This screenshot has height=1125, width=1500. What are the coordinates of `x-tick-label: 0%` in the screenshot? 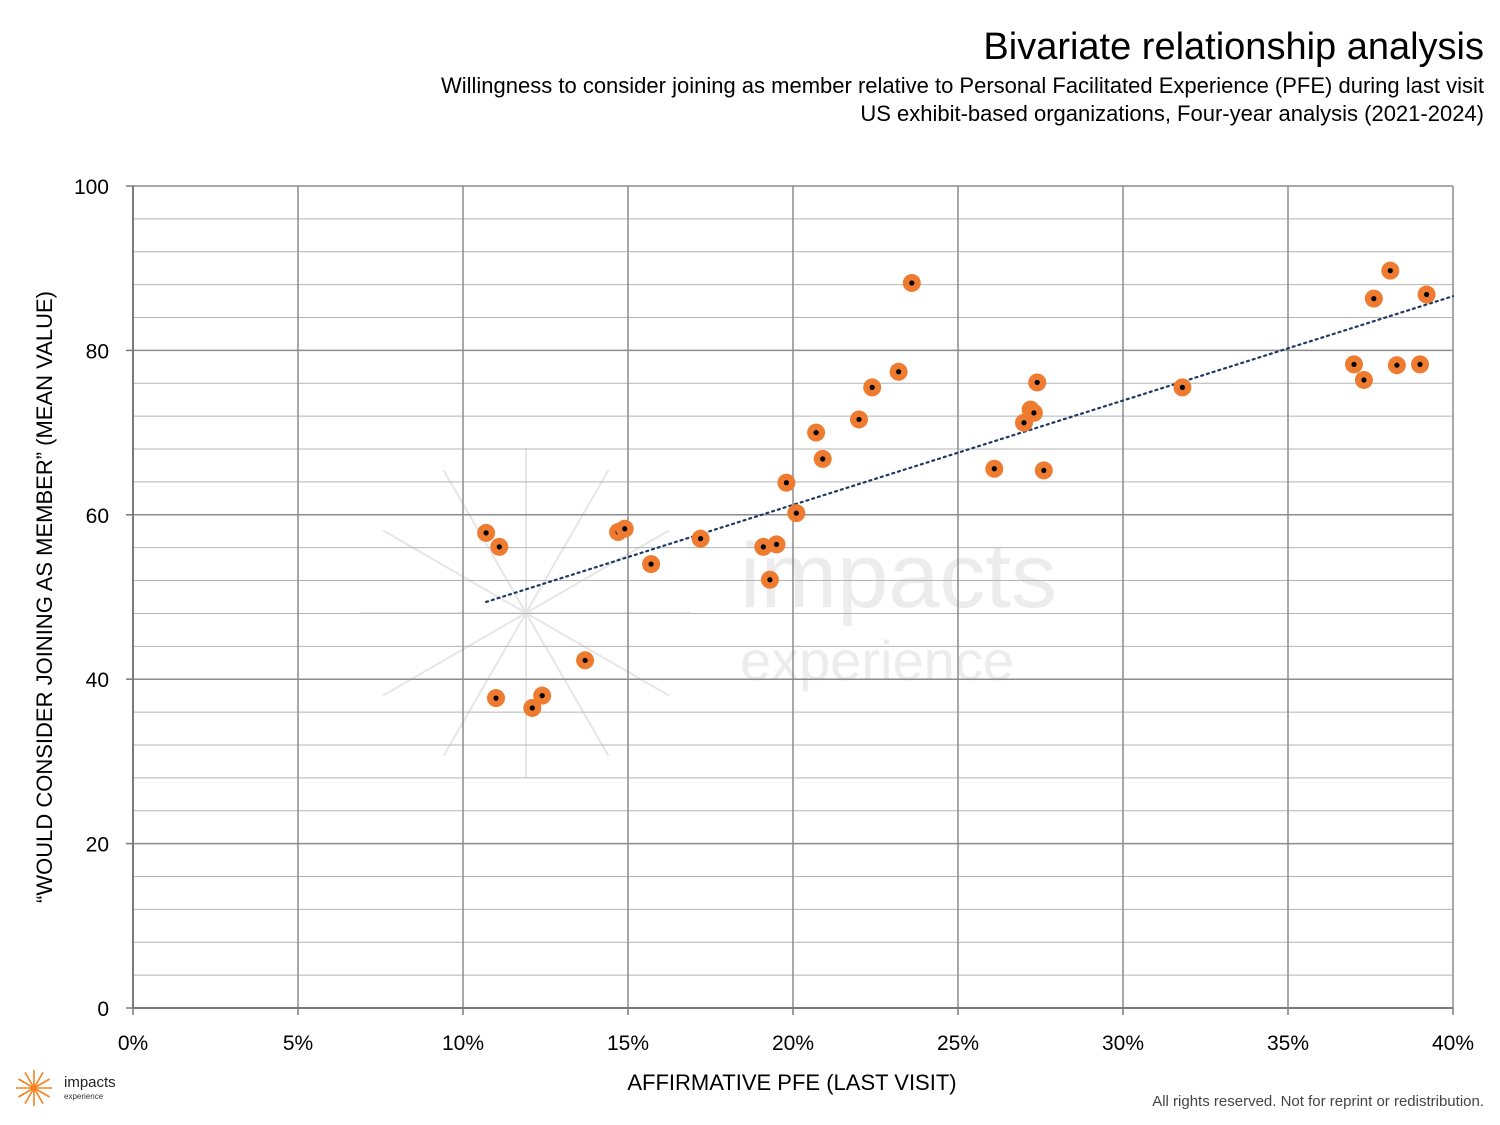 It's located at (133, 1043).